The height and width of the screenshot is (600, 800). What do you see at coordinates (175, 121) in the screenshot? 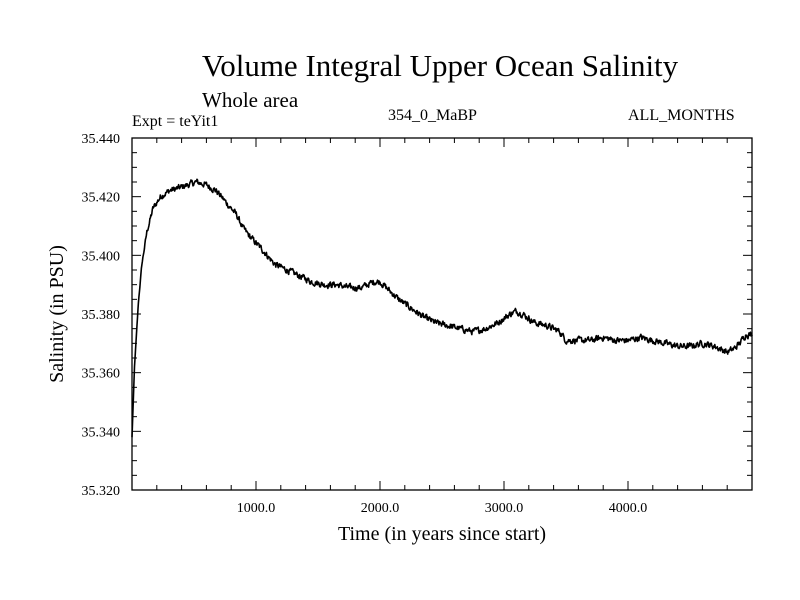
I see `experiment-label: Expt = teYit1` at bounding box center [175, 121].